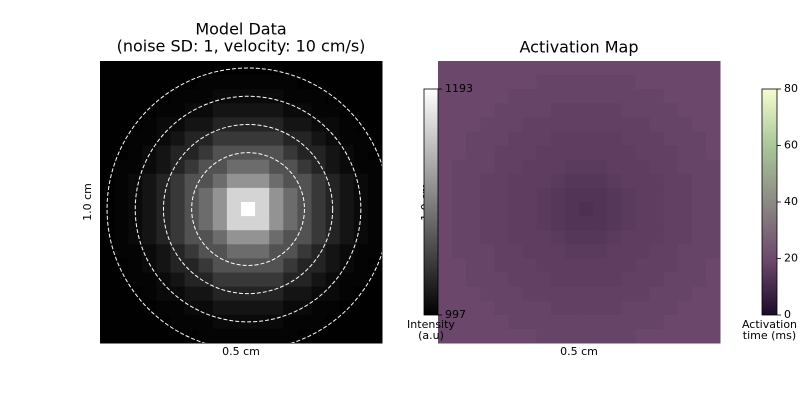 The image size is (800, 400). What do you see at coordinates (787, 314) in the screenshot?
I see `colorbar-tick-label: 0` at bounding box center [787, 314].